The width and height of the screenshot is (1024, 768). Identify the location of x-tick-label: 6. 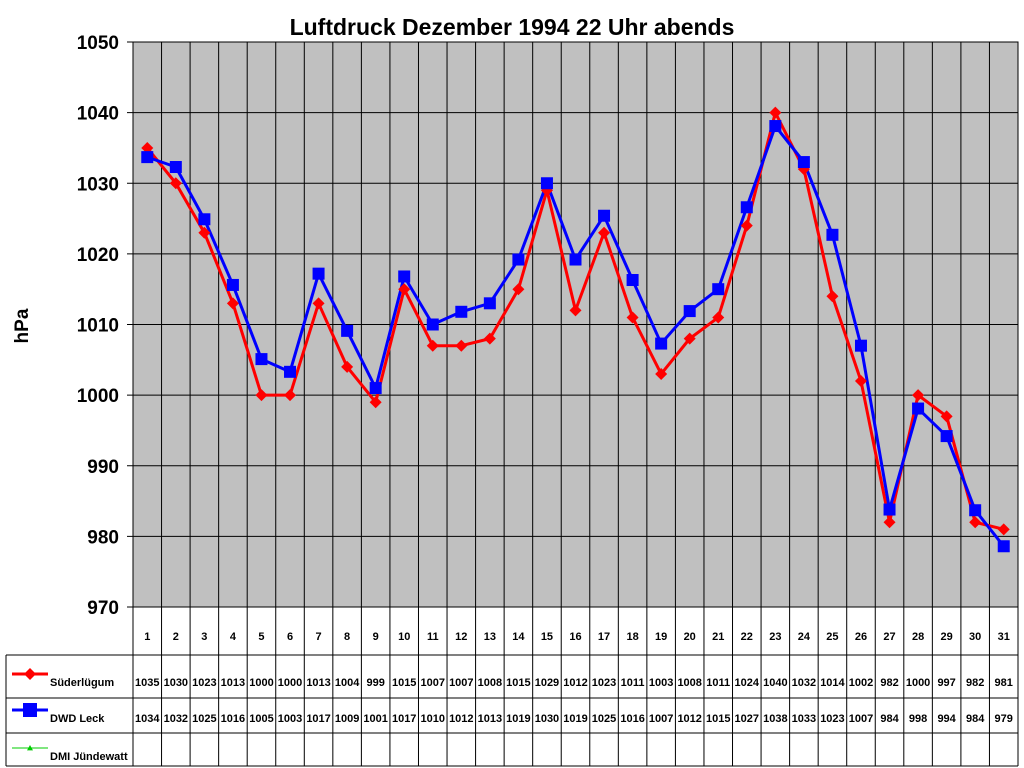
(290, 637).